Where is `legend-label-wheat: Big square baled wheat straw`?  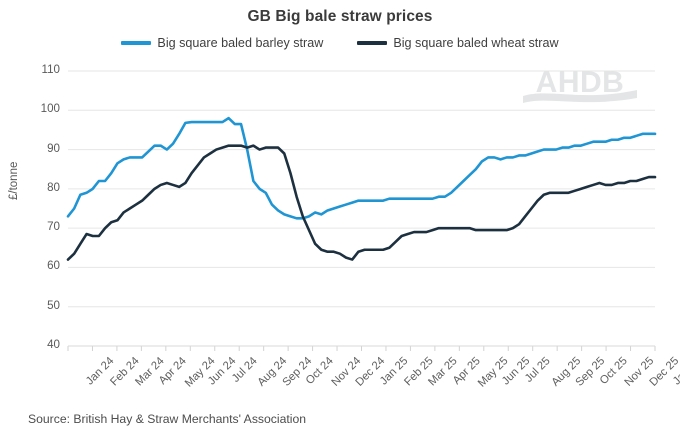
legend-label-wheat: Big square baled wheat straw is located at coordinates (476, 43).